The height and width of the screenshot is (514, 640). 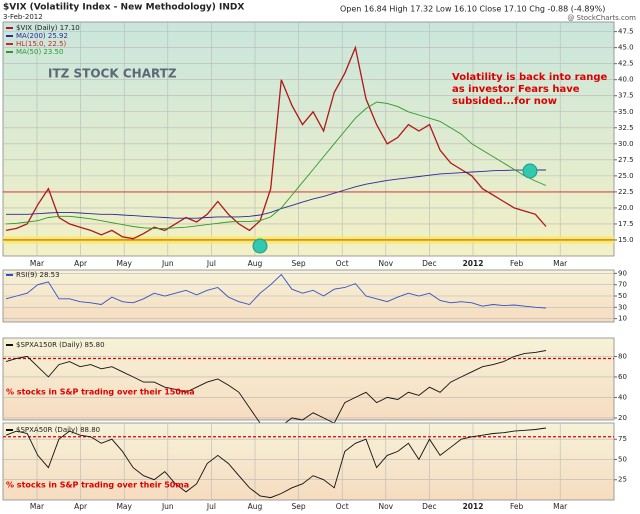 What do you see at coordinates (626, 32) in the screenshot?
I see `y-tick-label: 47.5` at bounding box center [626, 32].